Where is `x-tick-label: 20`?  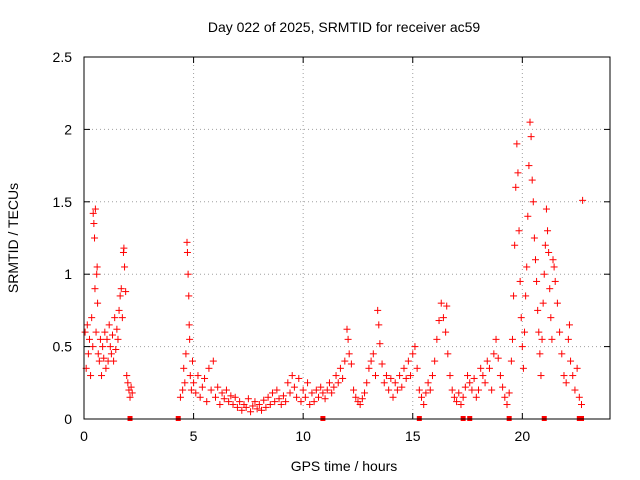
x-tick-label: 20 is located at coordinates (523, 436).